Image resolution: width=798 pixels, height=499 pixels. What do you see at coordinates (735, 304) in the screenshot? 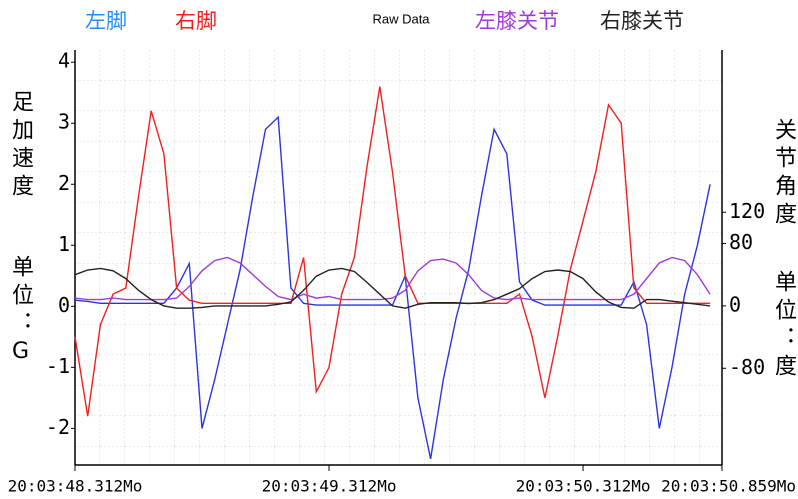
I see `y2-tick-label: 0` at bounding box center [735, 304].